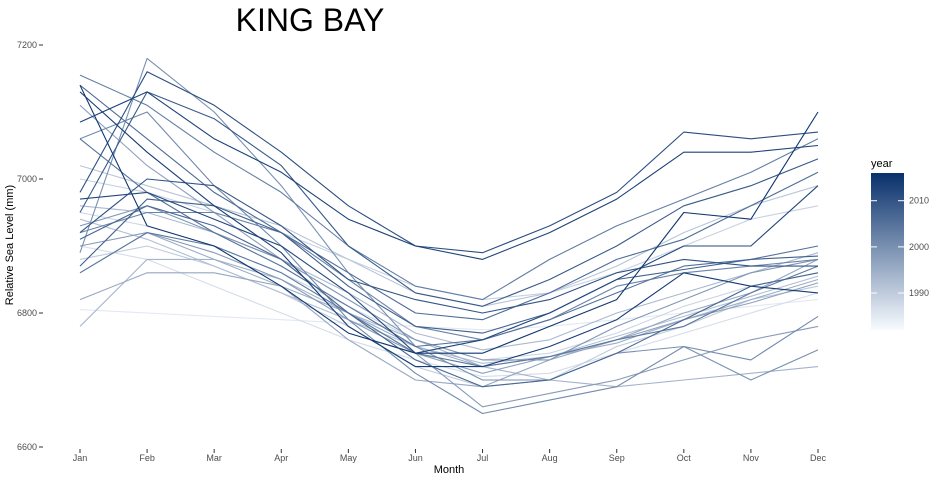 This screenshot has width=940, height=485. Describe the element at coordinates (550, 458) in the screenshot. I see `x-tick-label: Aug` at that location.